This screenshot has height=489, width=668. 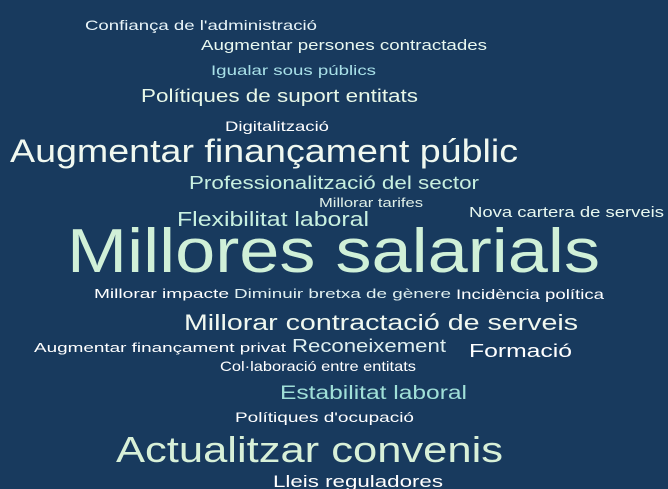 I want to click on word: Formació, so click(x=520, y=351).